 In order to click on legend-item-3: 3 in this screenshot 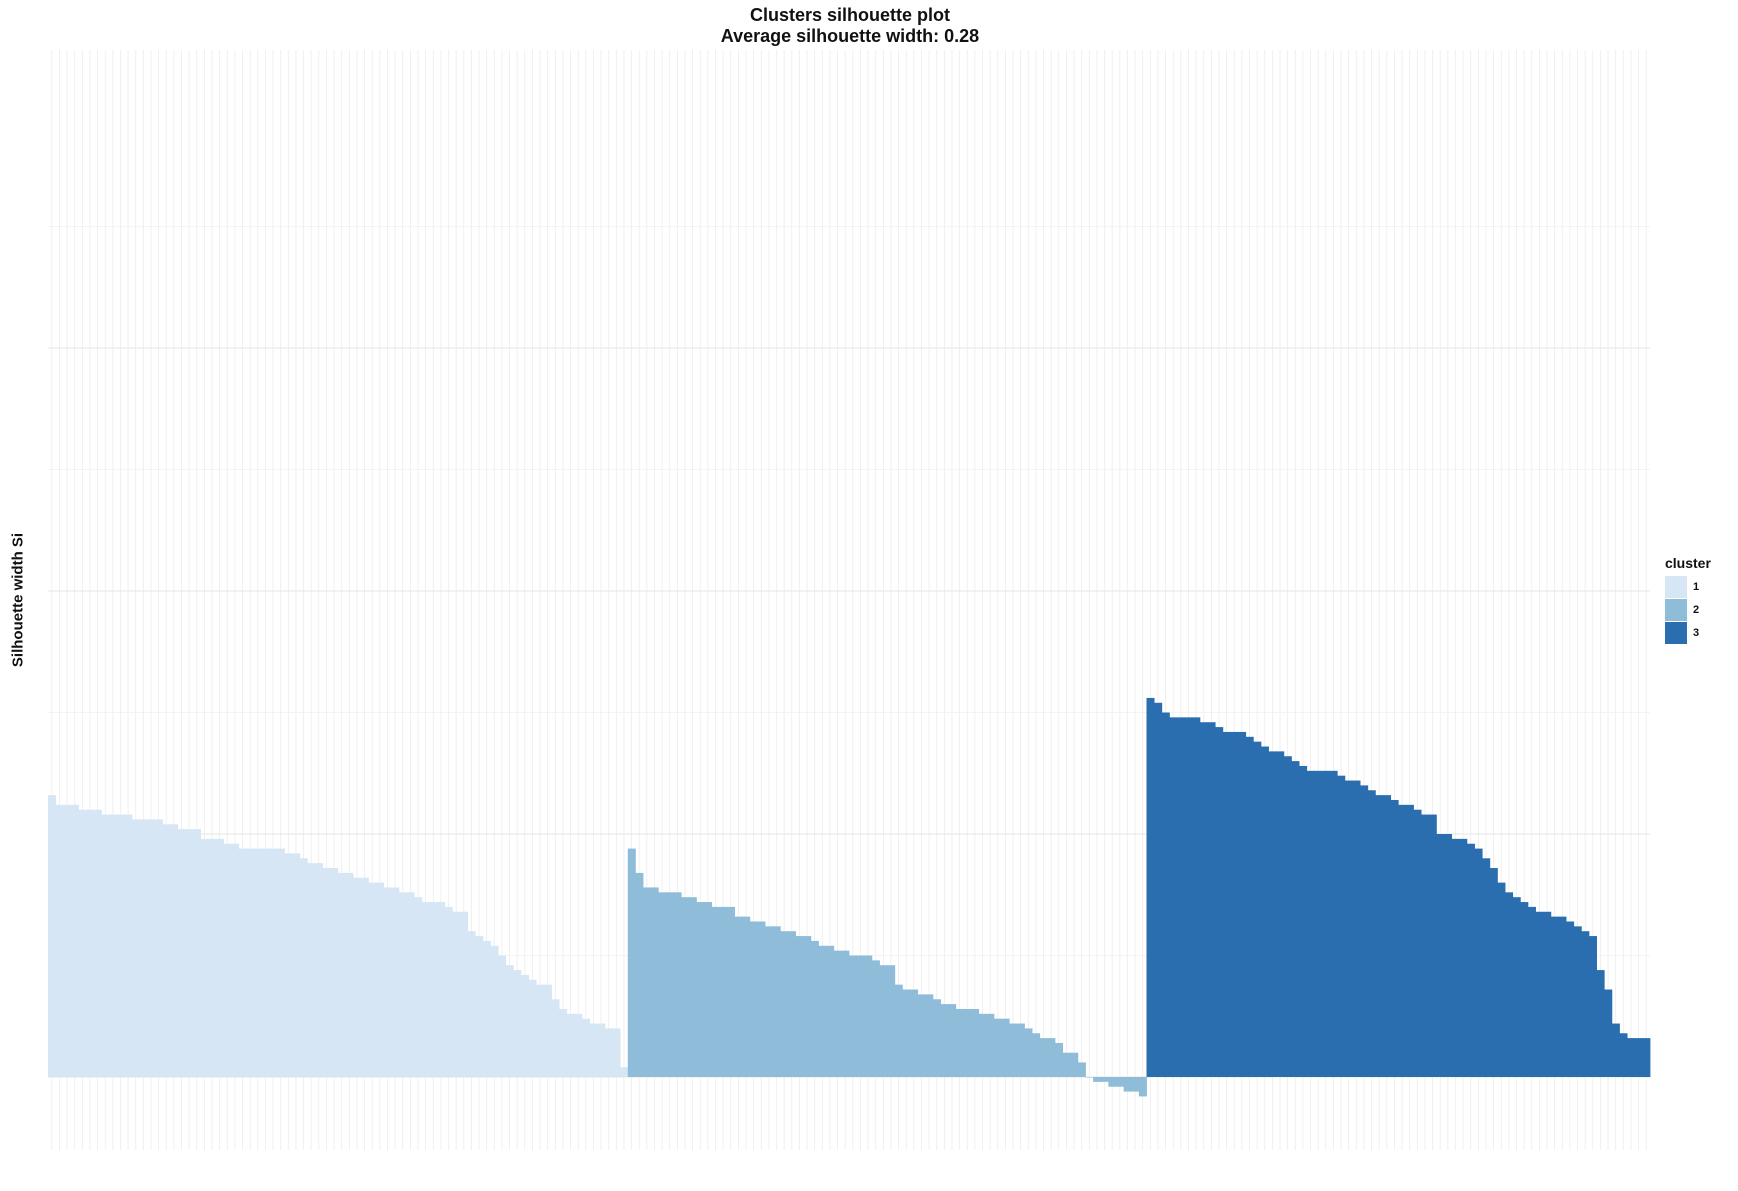, I will do `click(1688, 632)`.